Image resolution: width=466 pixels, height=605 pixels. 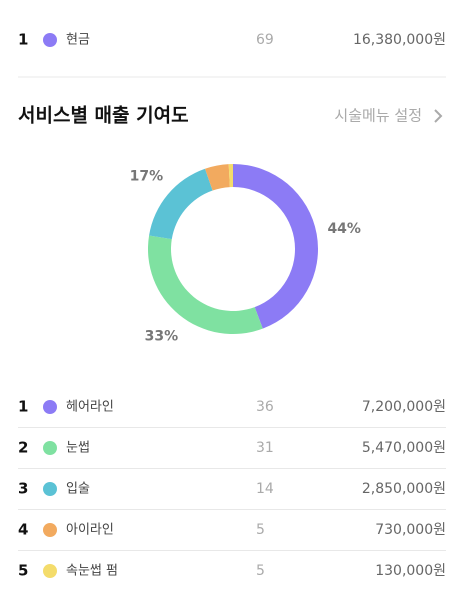 I want to click on percent-label: 17%, so click(x=147, y=176).